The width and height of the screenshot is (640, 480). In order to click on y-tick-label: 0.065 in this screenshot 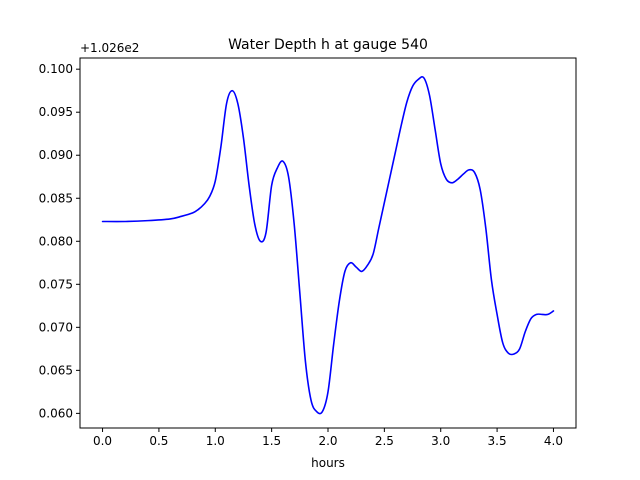, I will do `click(56, 370)`.